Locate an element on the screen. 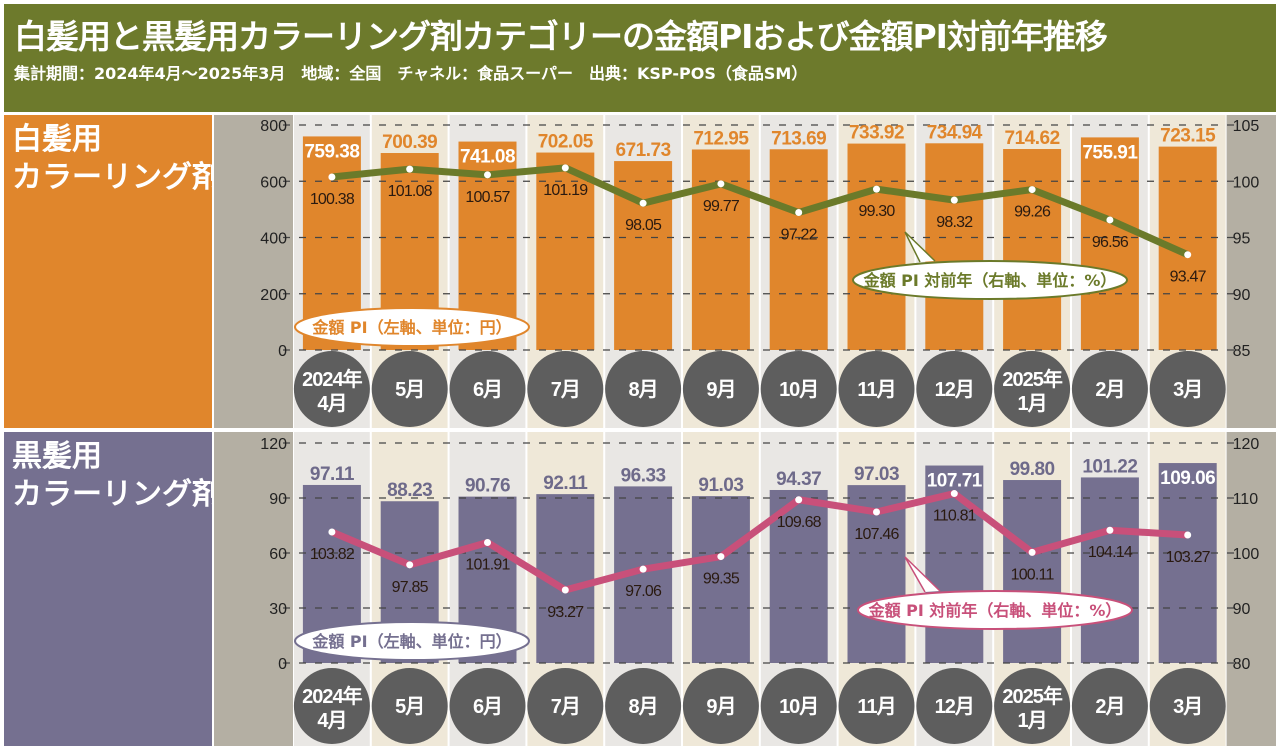 This screenshot has height=751, width=1280. line-legend-ellipse is located at coordinates (995, 610).